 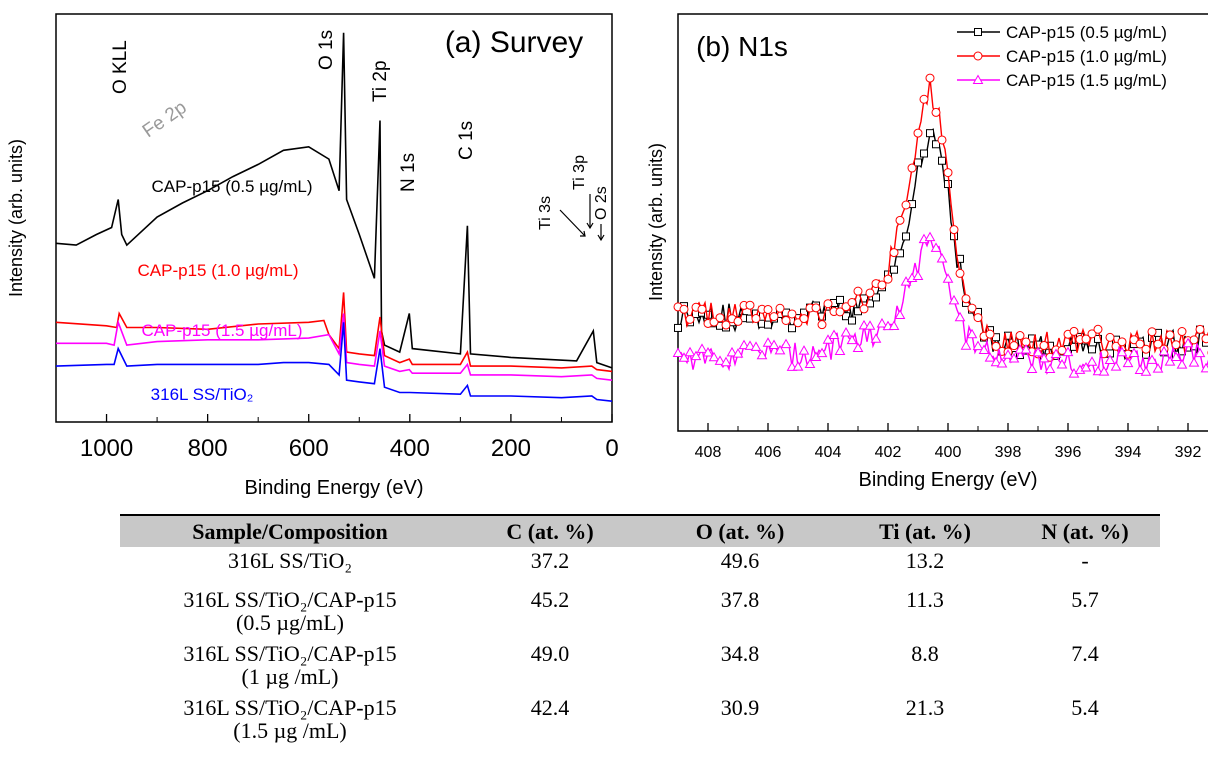 What do you see at coordinates (948, 452) in the screenshot?
I see `n1s-x-tick-label: 400` at bounding box center [948, 452].